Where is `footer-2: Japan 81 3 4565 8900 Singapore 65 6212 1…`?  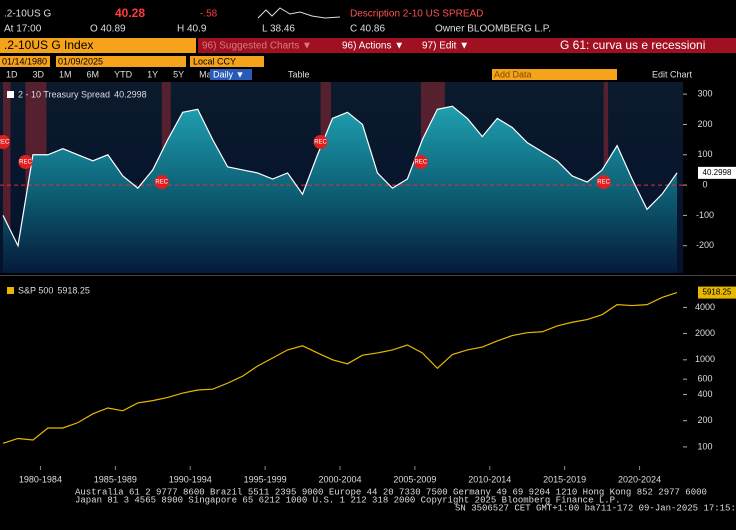 footer-2: Japan 81 3 4565 8900 Singapore 65 6212 1… is located at coordinates (348, 500).